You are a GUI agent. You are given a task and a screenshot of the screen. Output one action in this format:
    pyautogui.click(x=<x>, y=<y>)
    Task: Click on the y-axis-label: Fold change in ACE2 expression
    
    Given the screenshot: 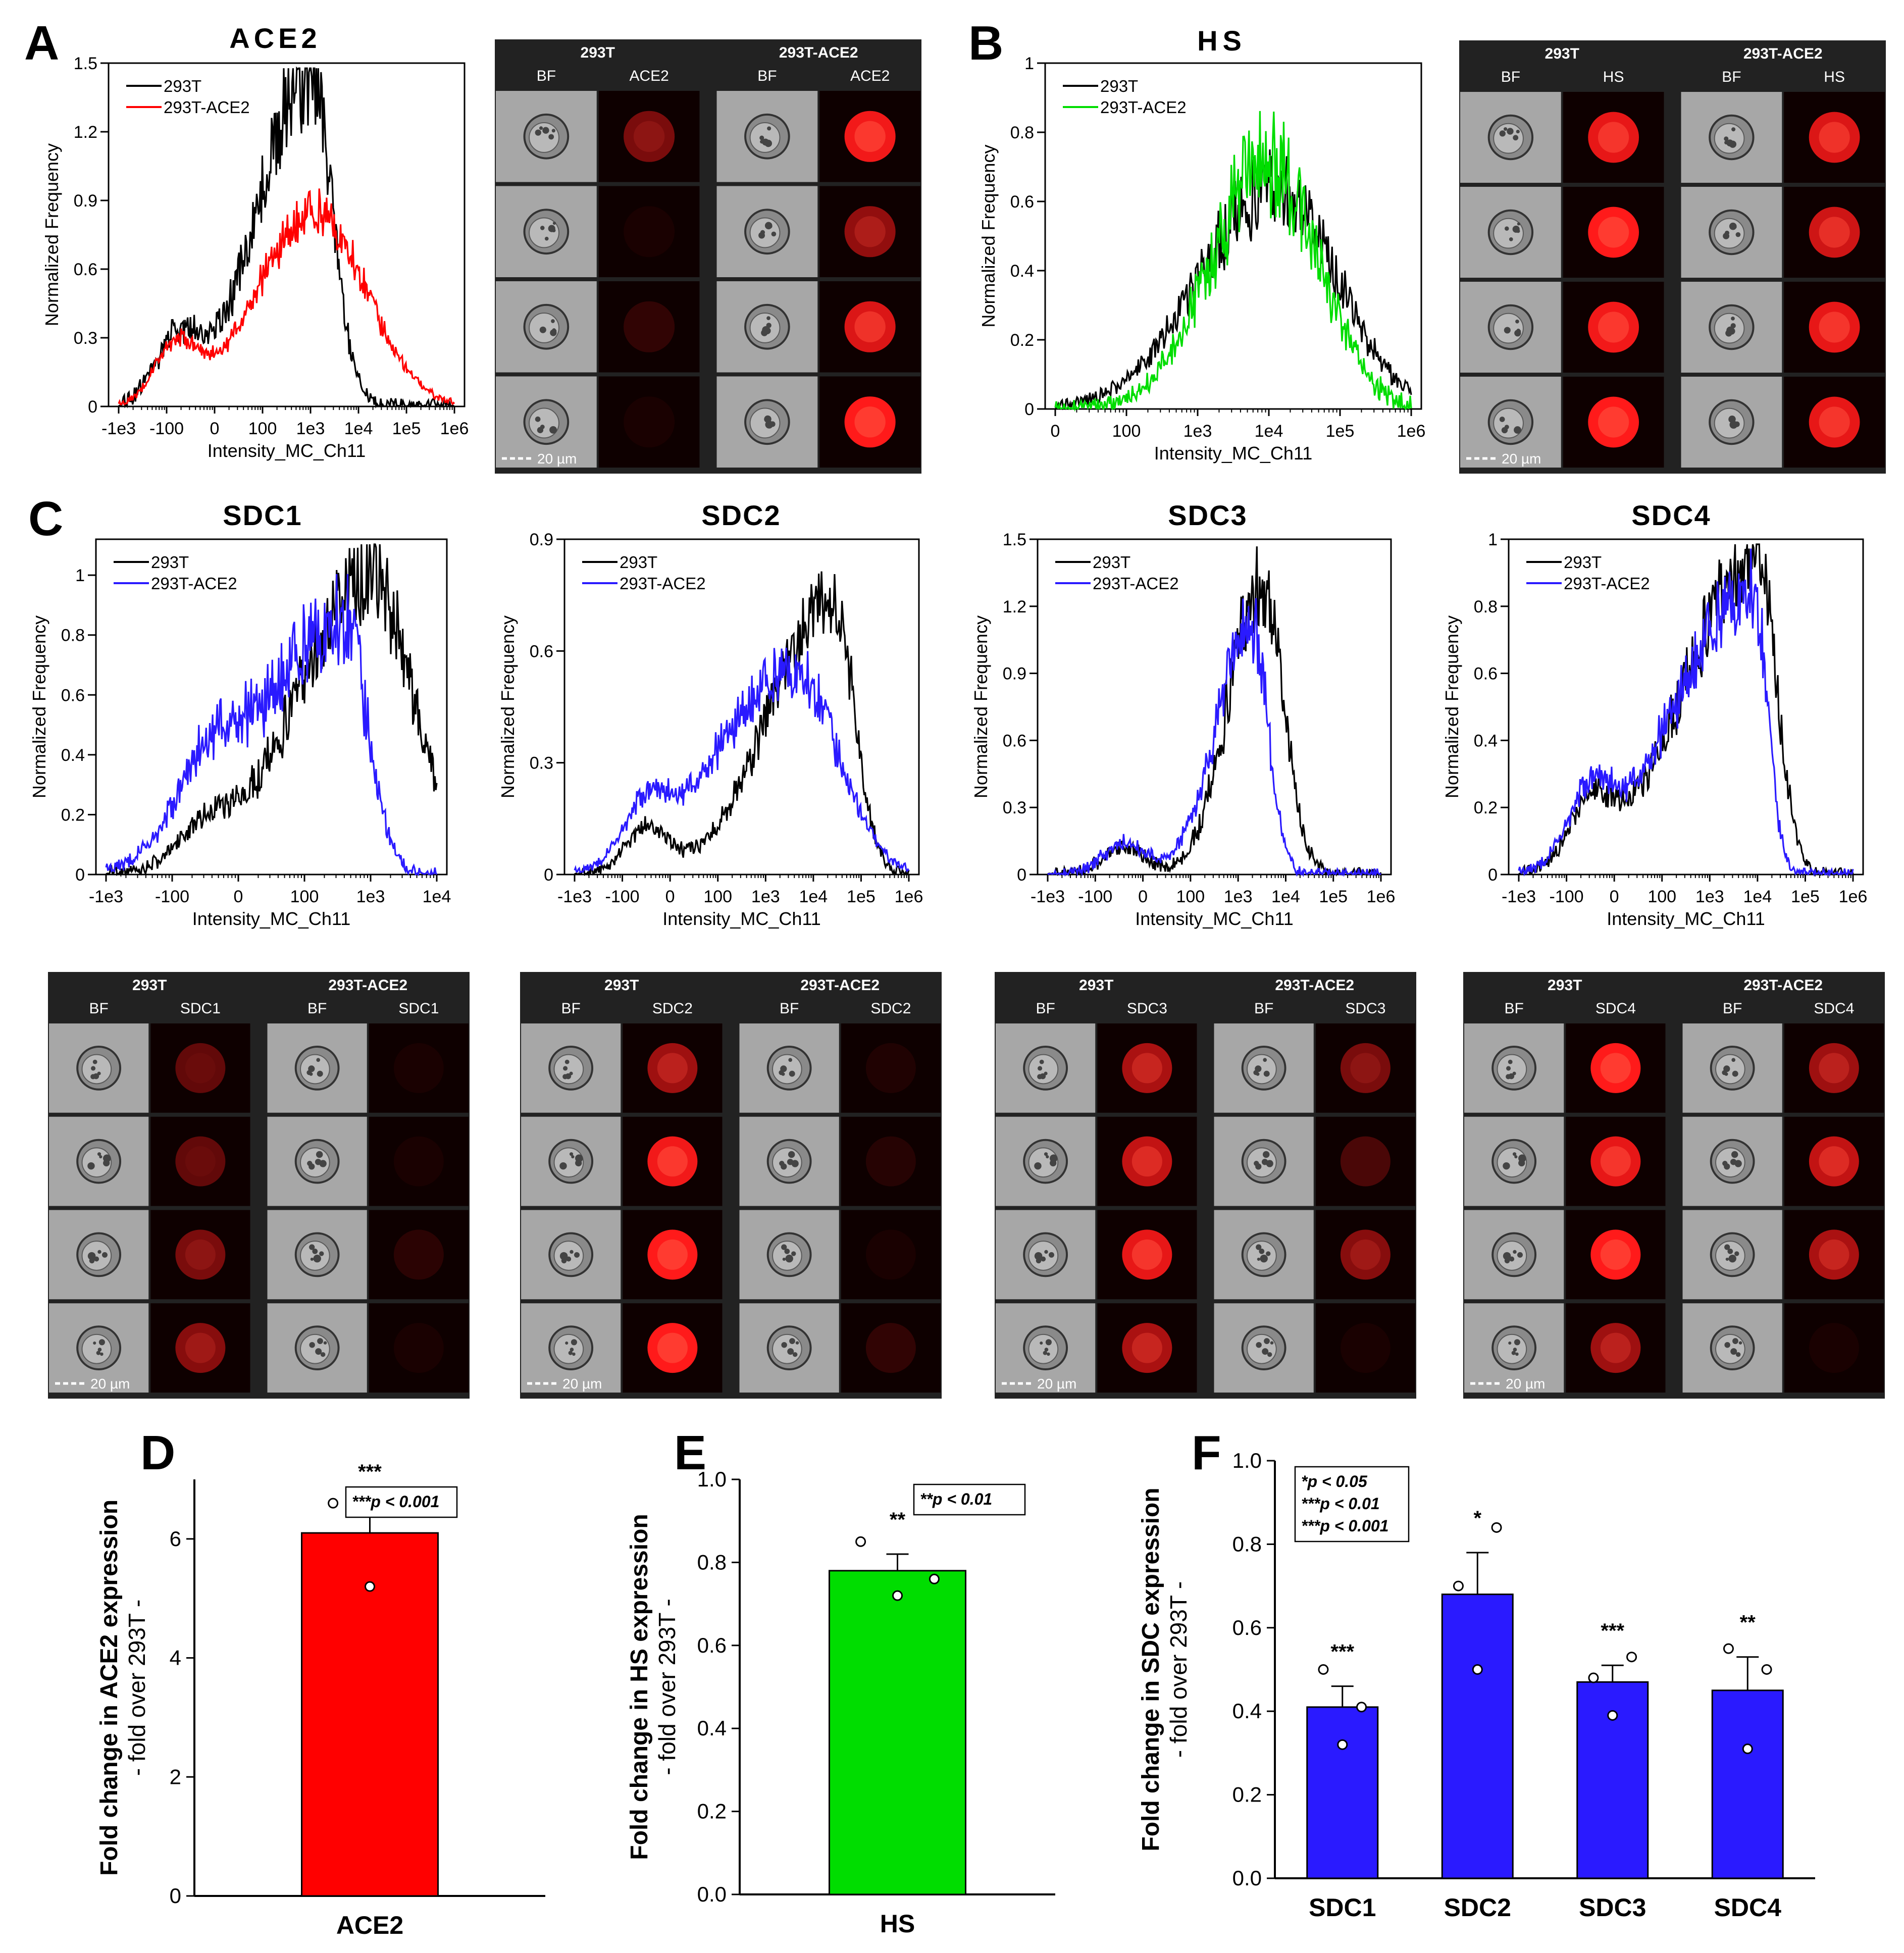 What is the action you would take?
    pyautogui.click(x=109, y=1688)
    